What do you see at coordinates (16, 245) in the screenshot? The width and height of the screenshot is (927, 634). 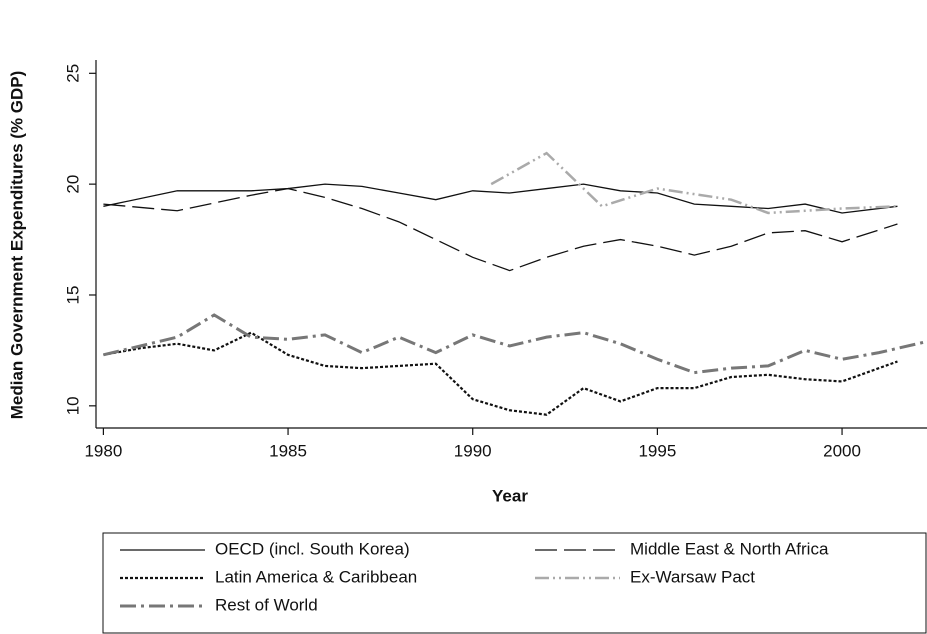 I see `y-axis-title: Median Government Expenditures (% GDP)` at bounding box center [16, 245].